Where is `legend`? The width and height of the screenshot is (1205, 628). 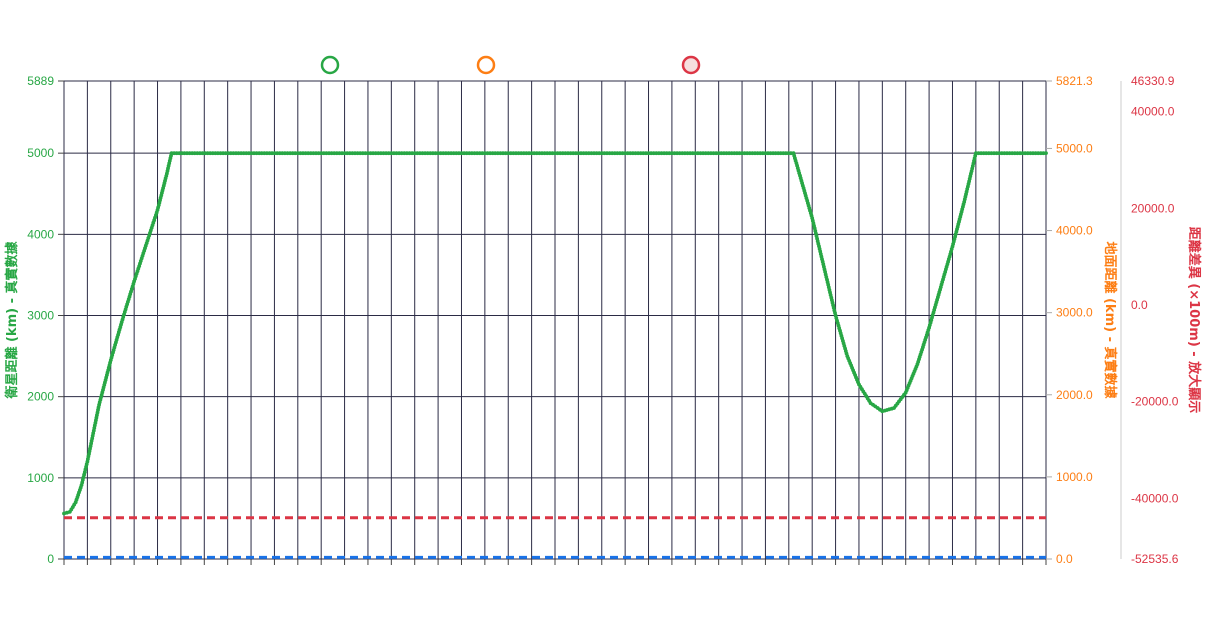
legend is located at coordinates (510, 65).